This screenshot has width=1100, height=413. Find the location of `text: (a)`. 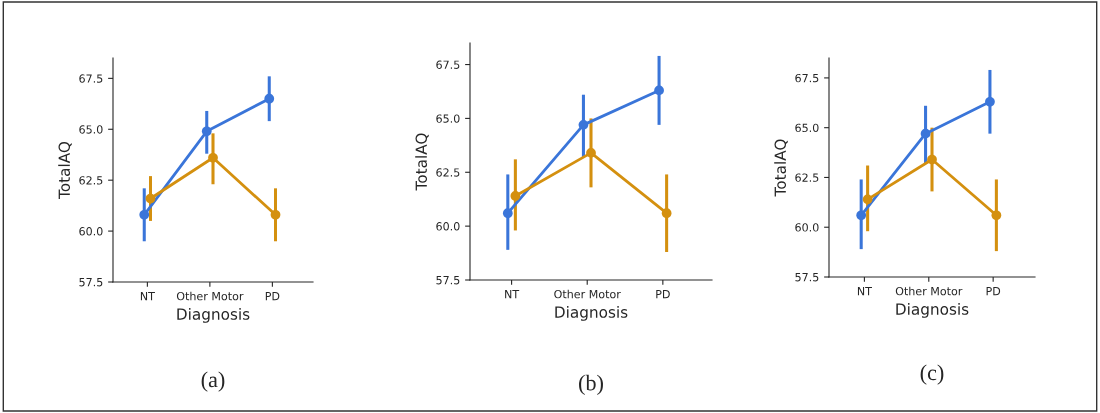

text: (a) is located at coordinates (213, 381).